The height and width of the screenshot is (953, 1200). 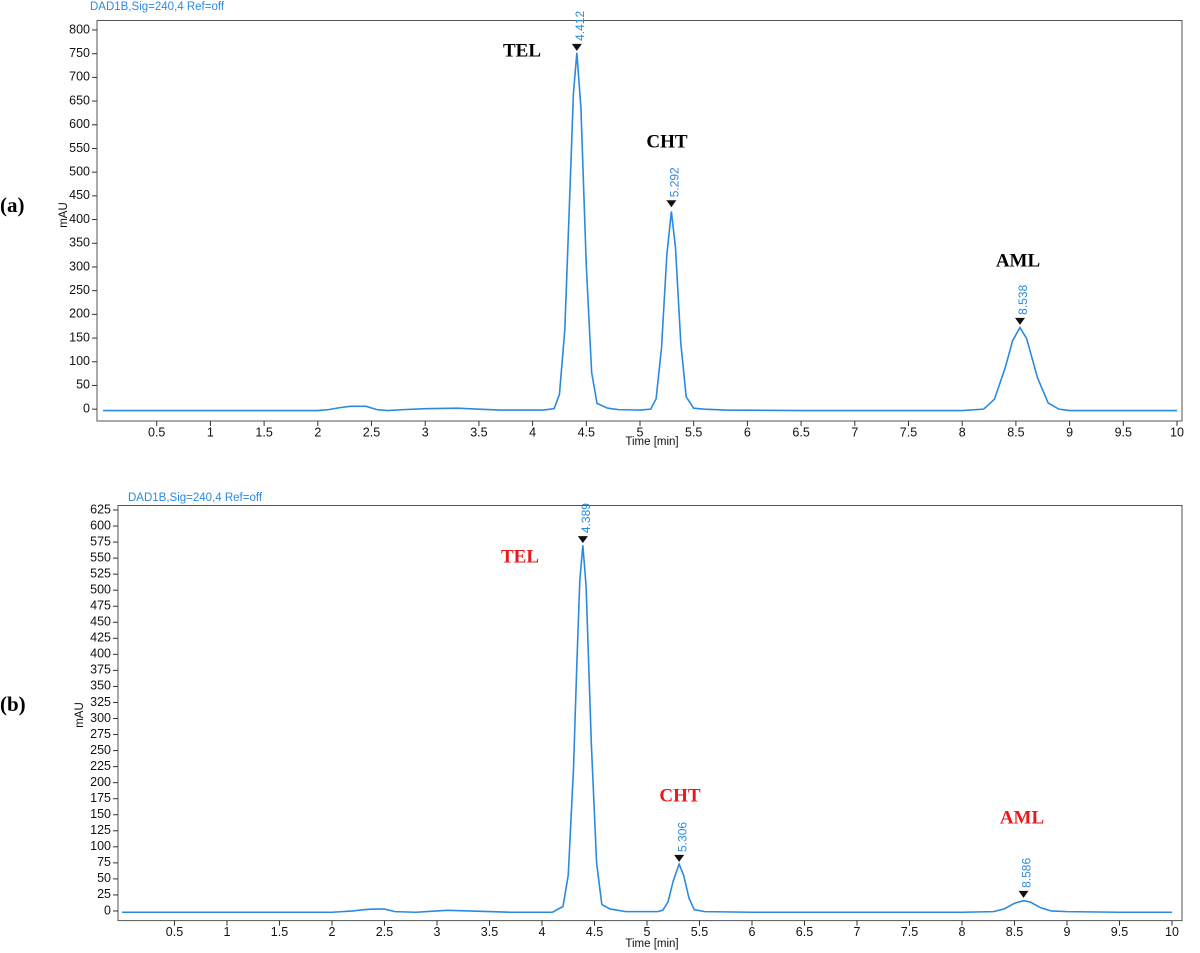 I want to click on retention-time: 5.306, so click(x=682, y=837).